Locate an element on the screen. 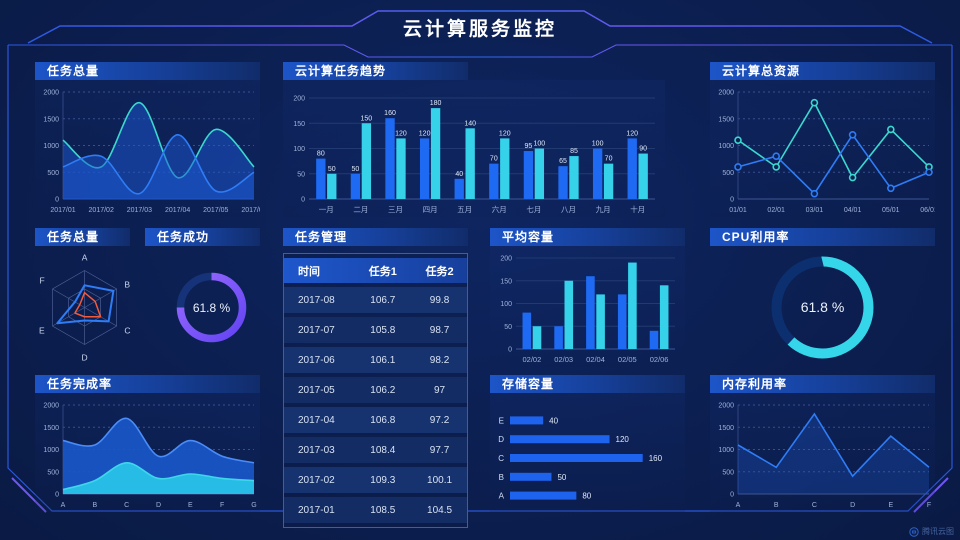 The width and height of the screenshot is (960, 540). svg-text: 1500 is located at coordinates (726, 119).